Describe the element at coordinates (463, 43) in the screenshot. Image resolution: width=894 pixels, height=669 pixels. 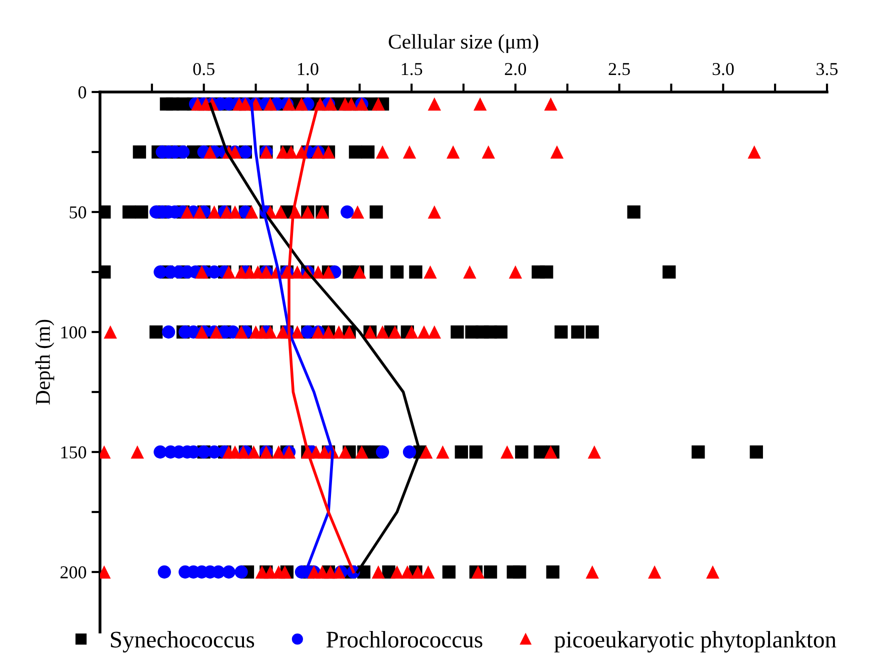
I see `x-axis-title: Cellular size (μm)` at that location.